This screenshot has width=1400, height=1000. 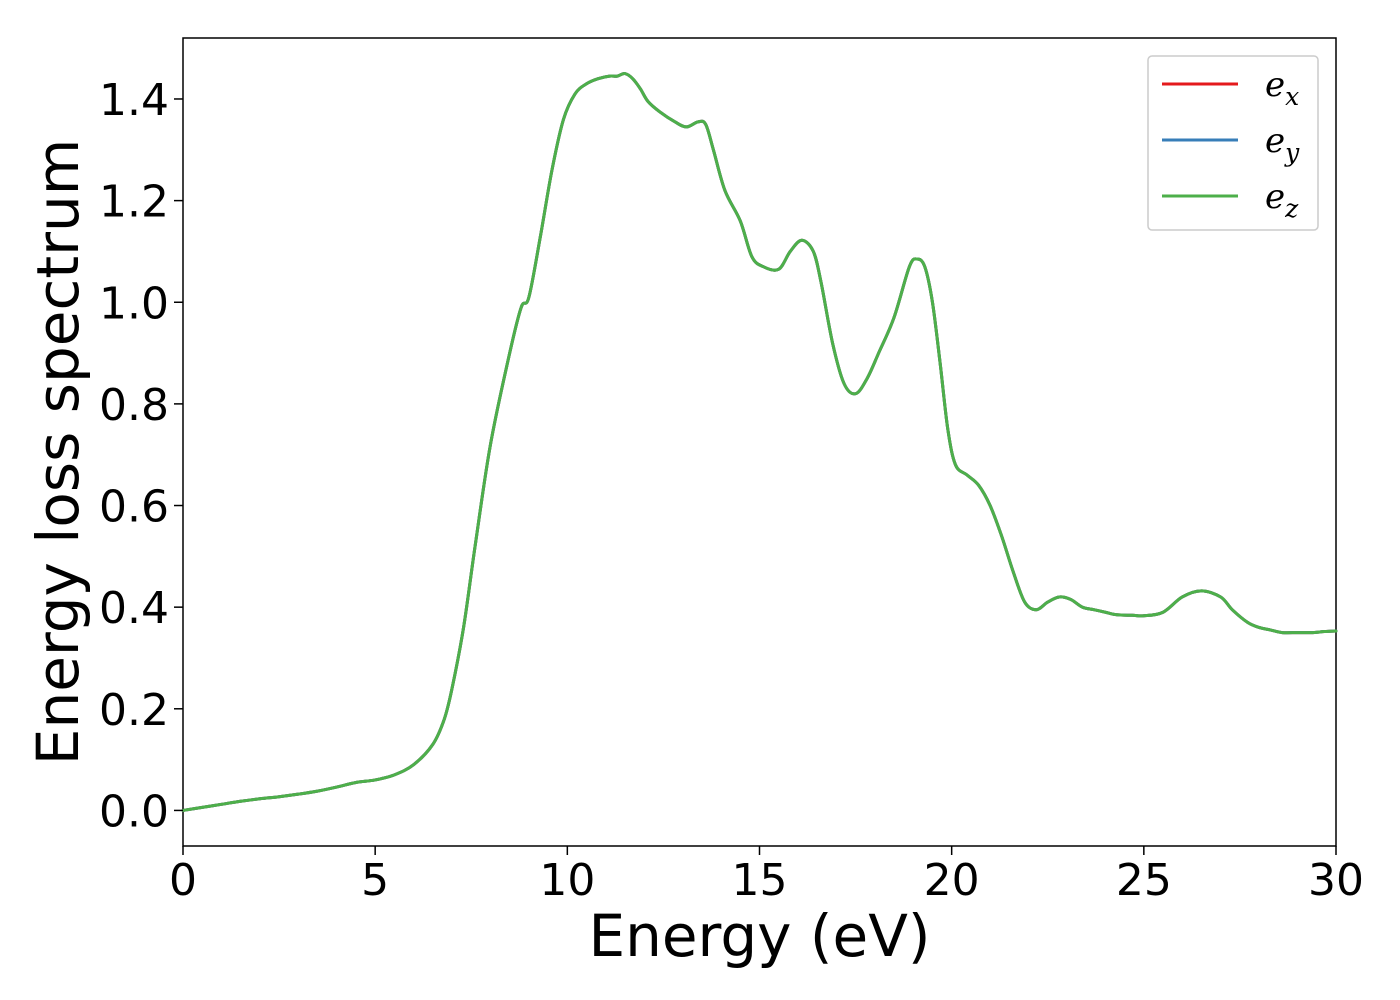 What do you see at coordinates (1282, 144) in the screenshot?
I see `legend-label-ey: ey` at bounding box center [1282, 144].